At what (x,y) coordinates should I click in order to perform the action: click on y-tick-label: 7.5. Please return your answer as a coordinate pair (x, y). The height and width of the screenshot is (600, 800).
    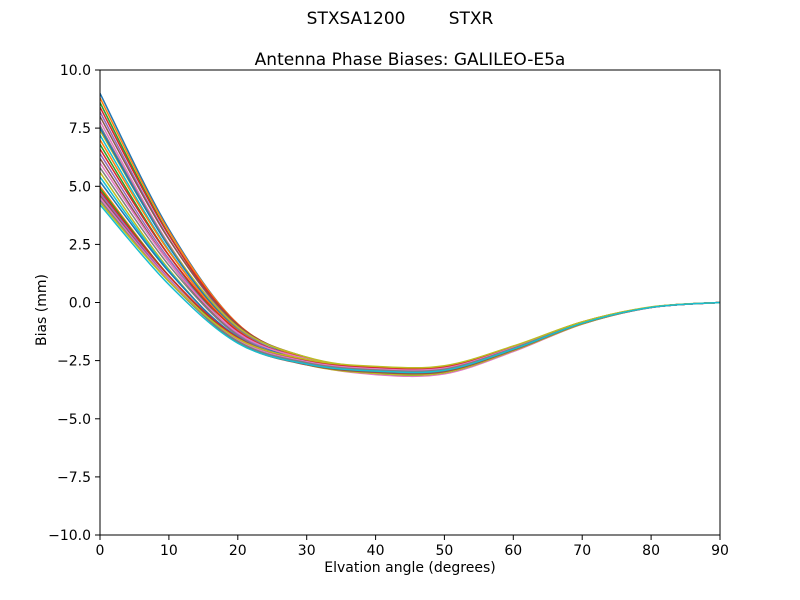
    Looking at the image, I should click on (80, 129).